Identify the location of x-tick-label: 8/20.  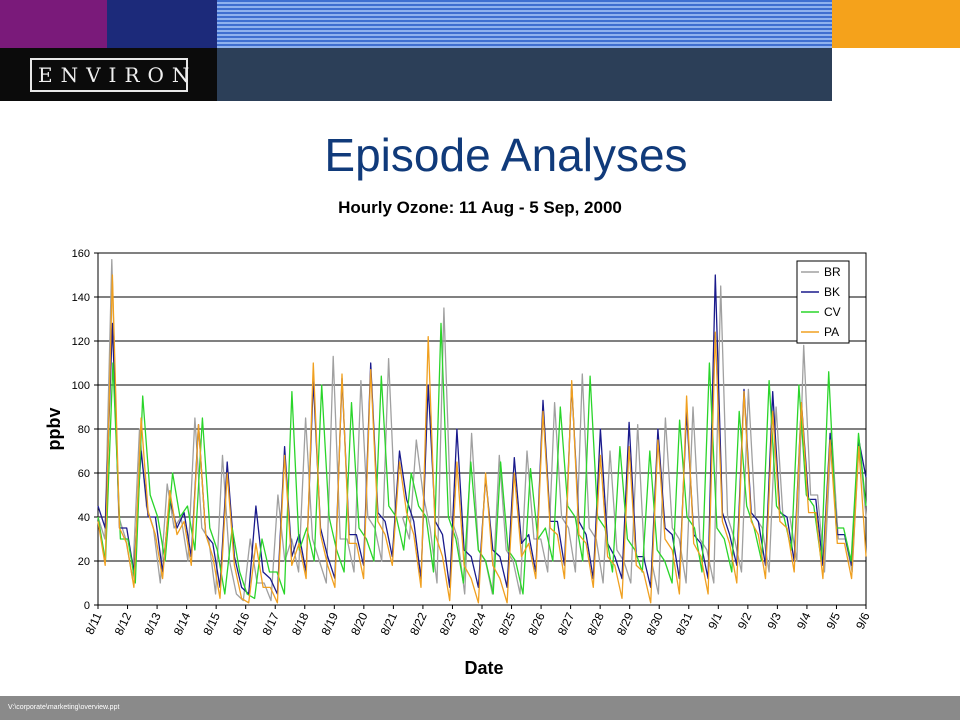
(359, 623).